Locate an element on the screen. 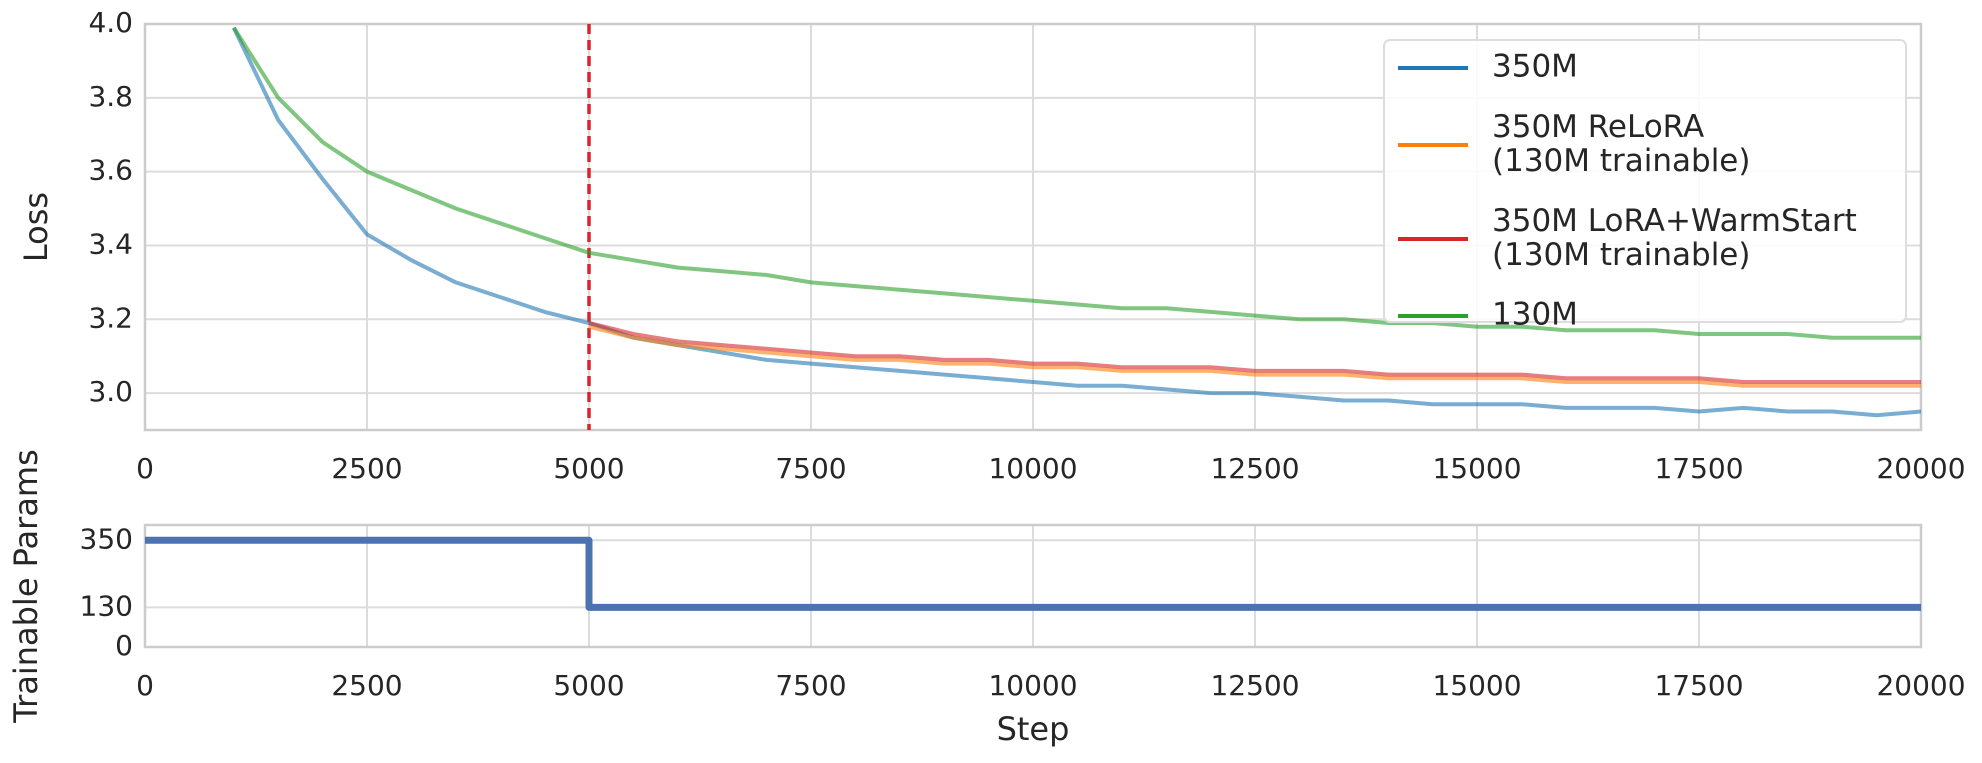  y-axis-label: Loss is located at coordinates (36, 227).